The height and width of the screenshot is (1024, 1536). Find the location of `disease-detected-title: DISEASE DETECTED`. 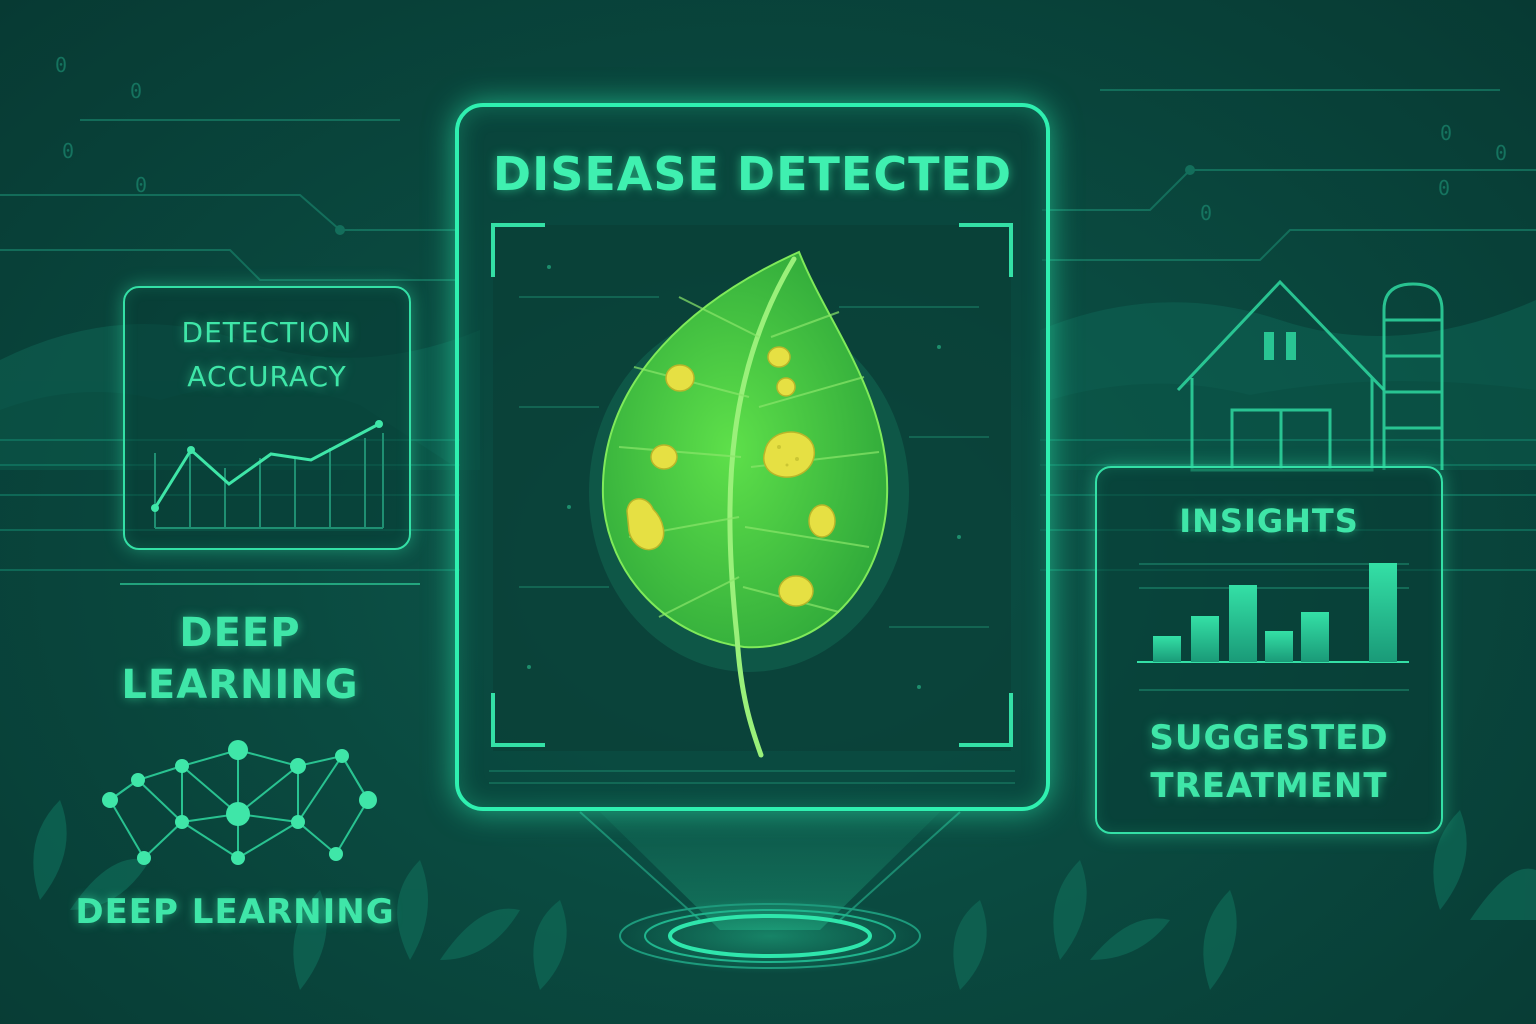

disease-detected-title: DISEASE DETECTED is located at coordinates (752, 174).